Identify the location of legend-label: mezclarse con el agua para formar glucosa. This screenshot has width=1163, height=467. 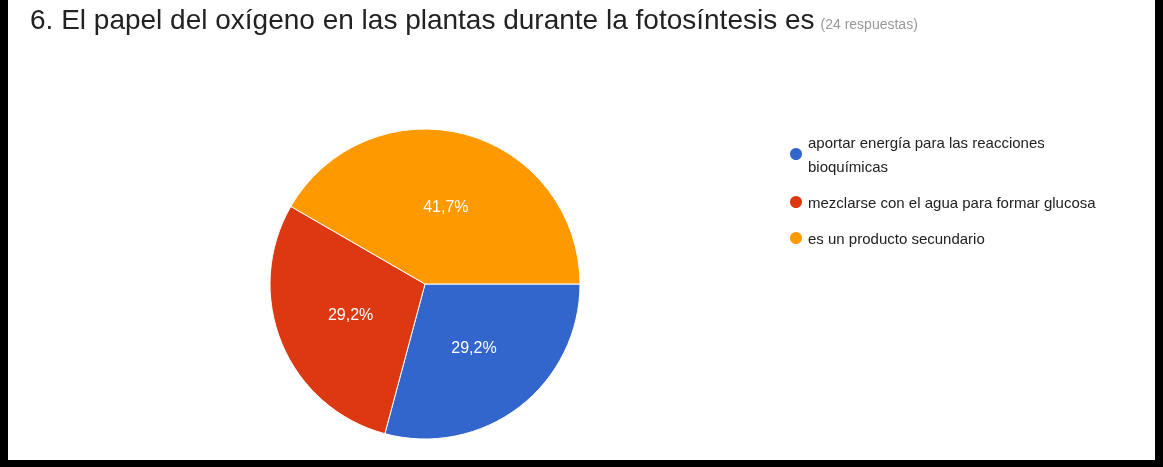
(952, 202).